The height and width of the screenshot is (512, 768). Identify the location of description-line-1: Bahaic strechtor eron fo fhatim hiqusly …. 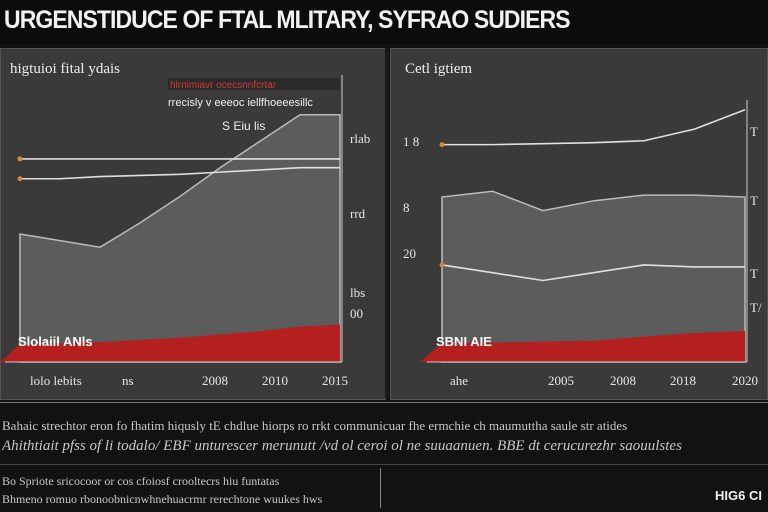
(315, 425).